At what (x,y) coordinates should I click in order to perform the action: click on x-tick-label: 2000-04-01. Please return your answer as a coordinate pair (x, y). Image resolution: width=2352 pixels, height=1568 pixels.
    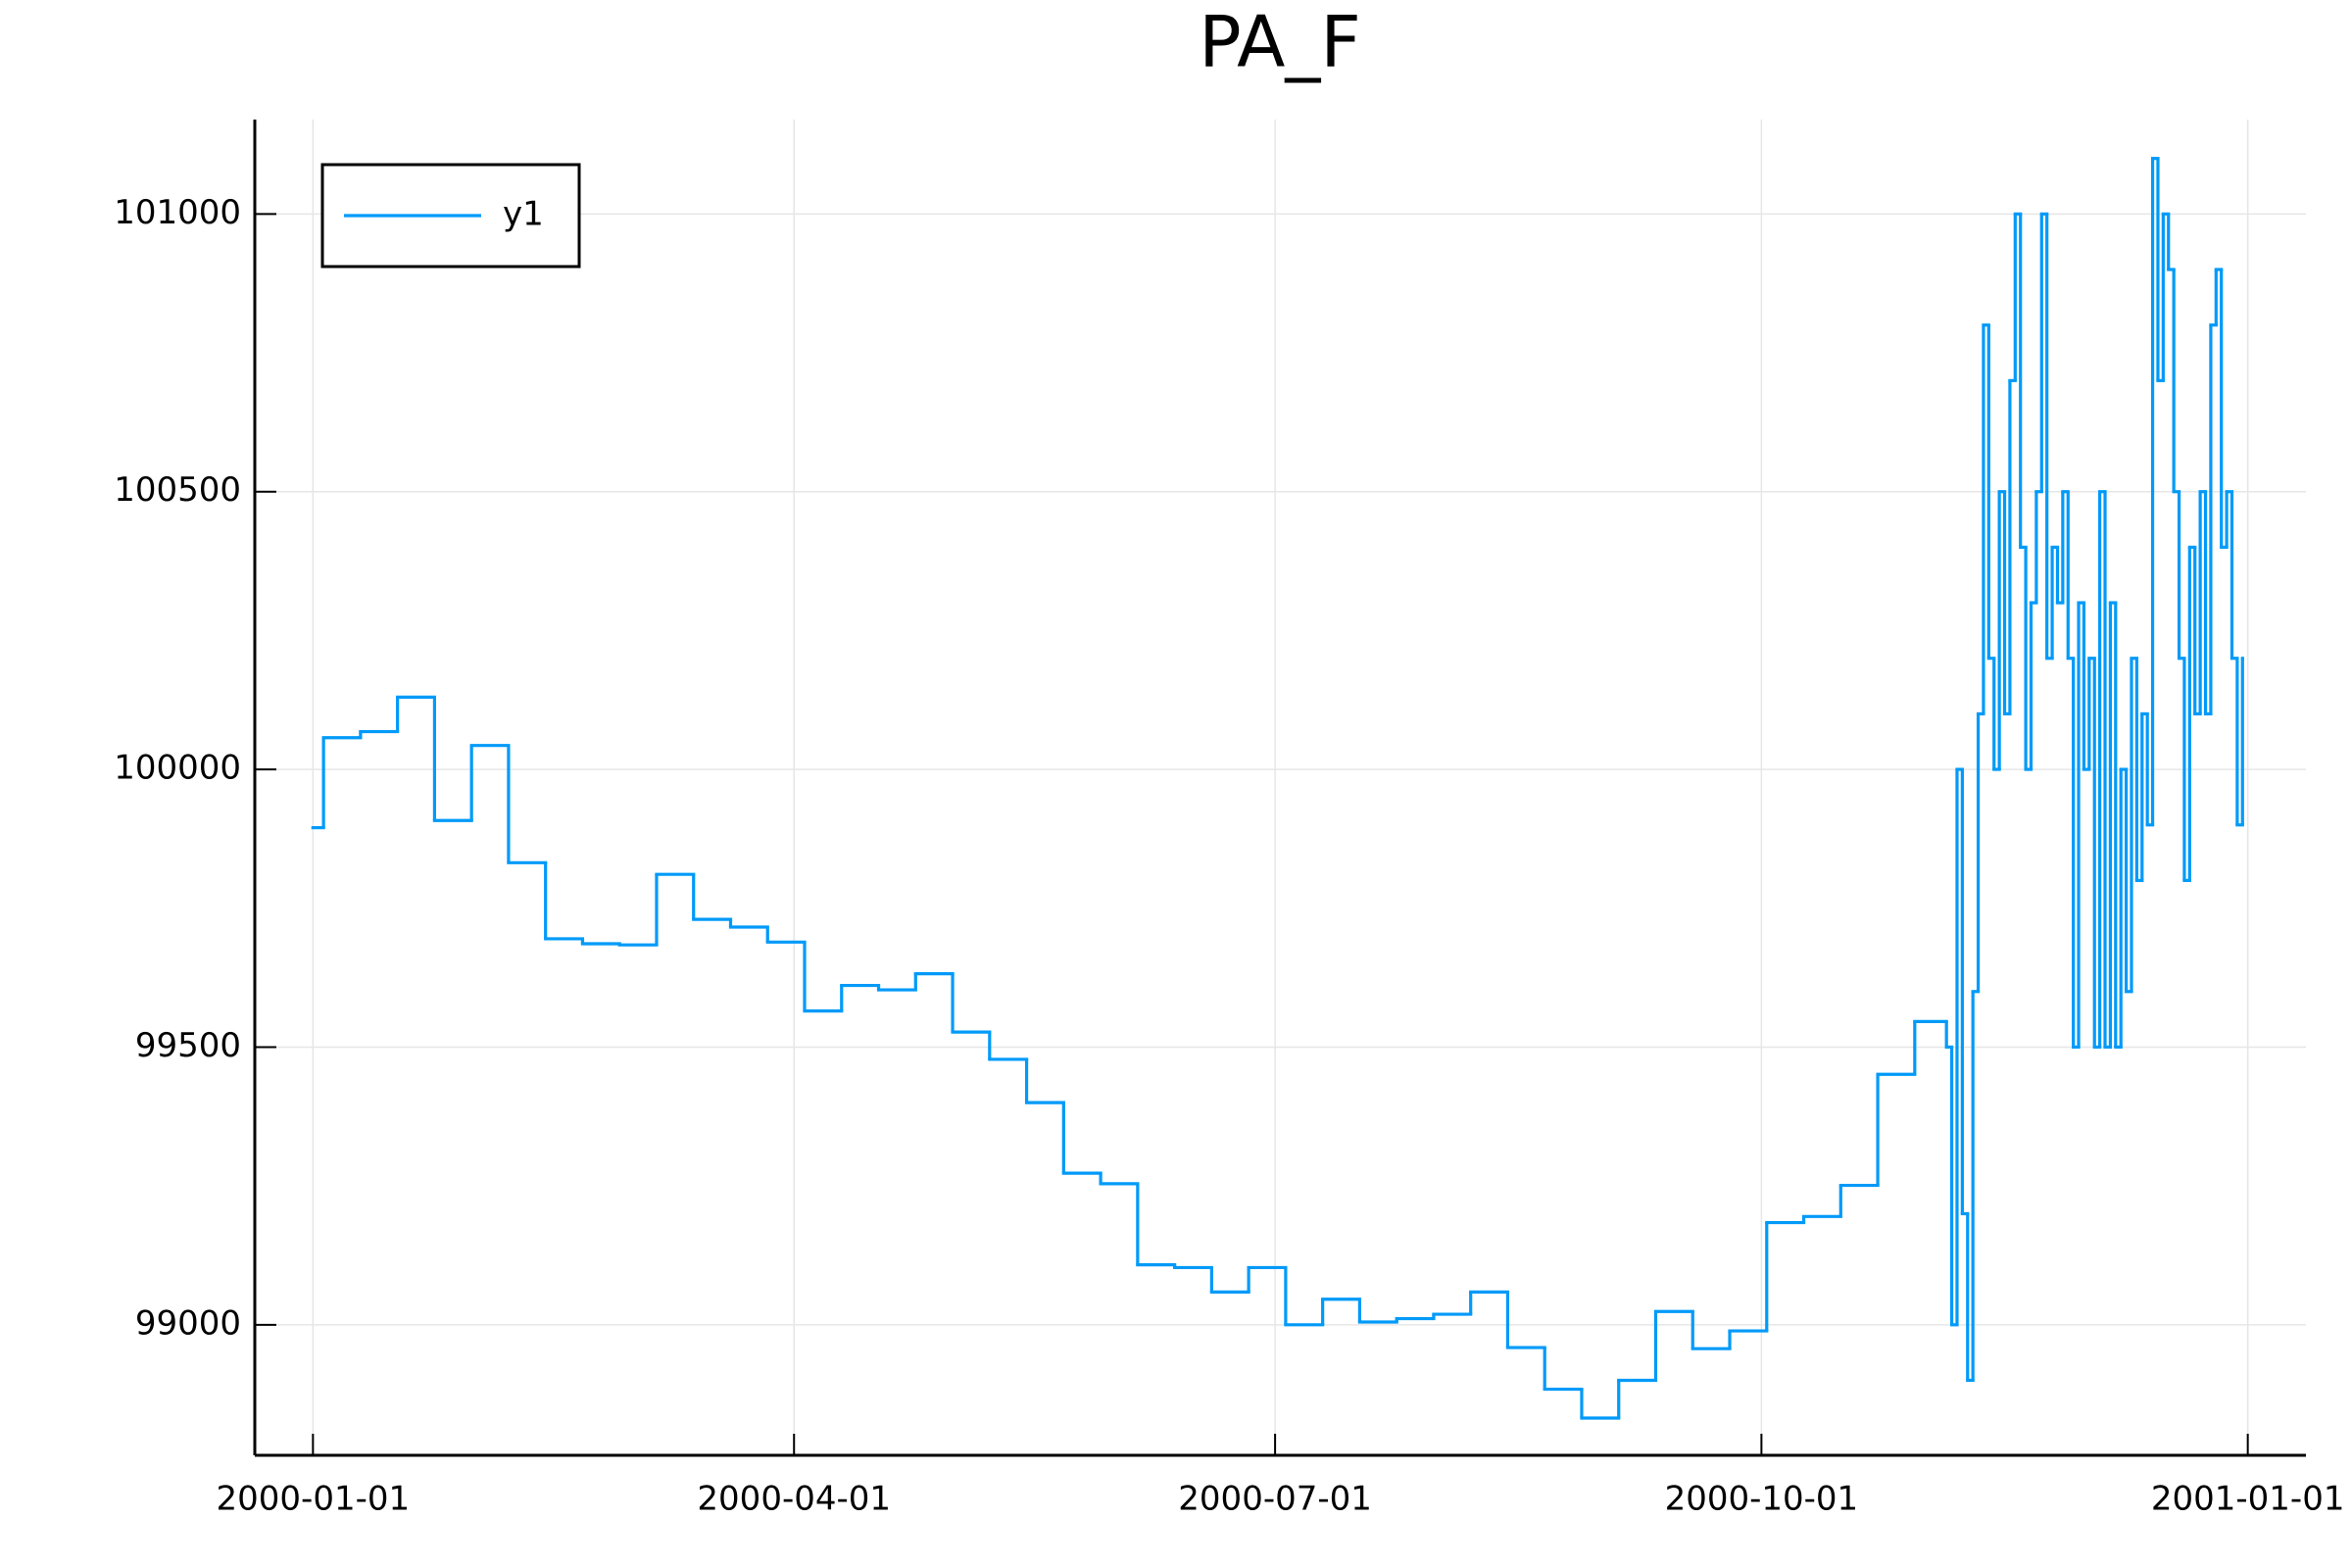
    Looking at the image, I should click on (794, 1499).